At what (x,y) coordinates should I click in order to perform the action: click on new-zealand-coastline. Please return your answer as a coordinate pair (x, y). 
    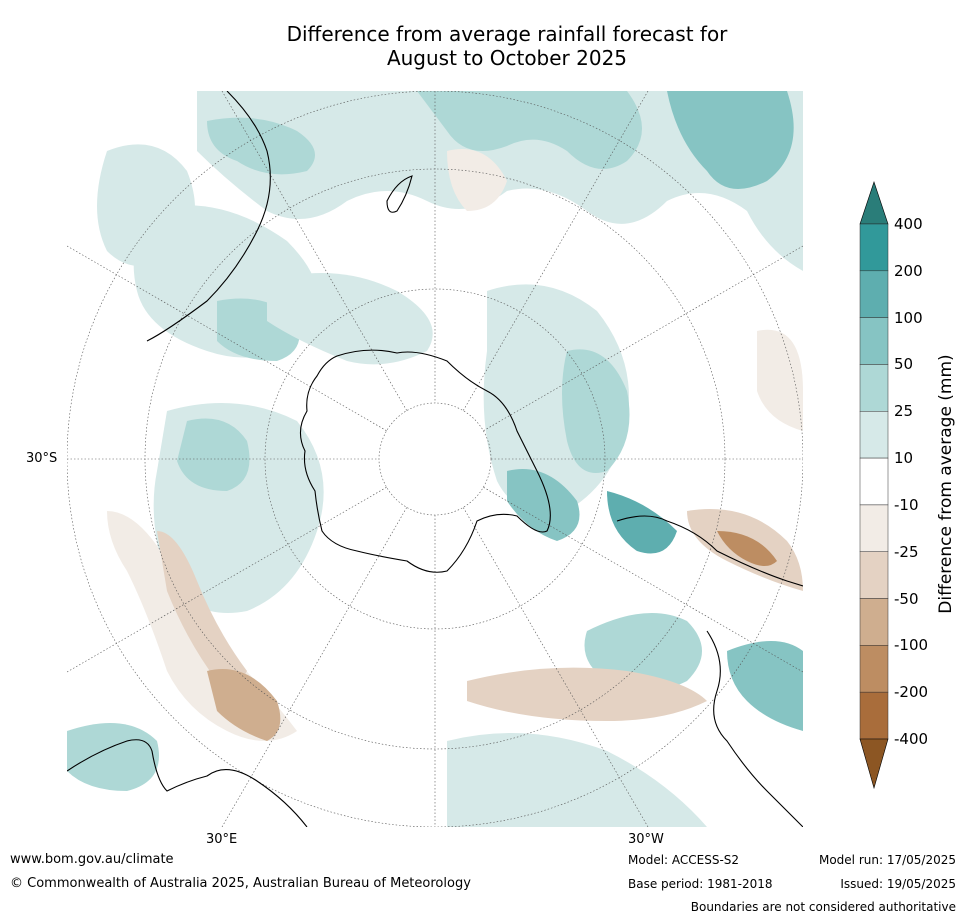
    Looking at the image, I should click on (399, 194).